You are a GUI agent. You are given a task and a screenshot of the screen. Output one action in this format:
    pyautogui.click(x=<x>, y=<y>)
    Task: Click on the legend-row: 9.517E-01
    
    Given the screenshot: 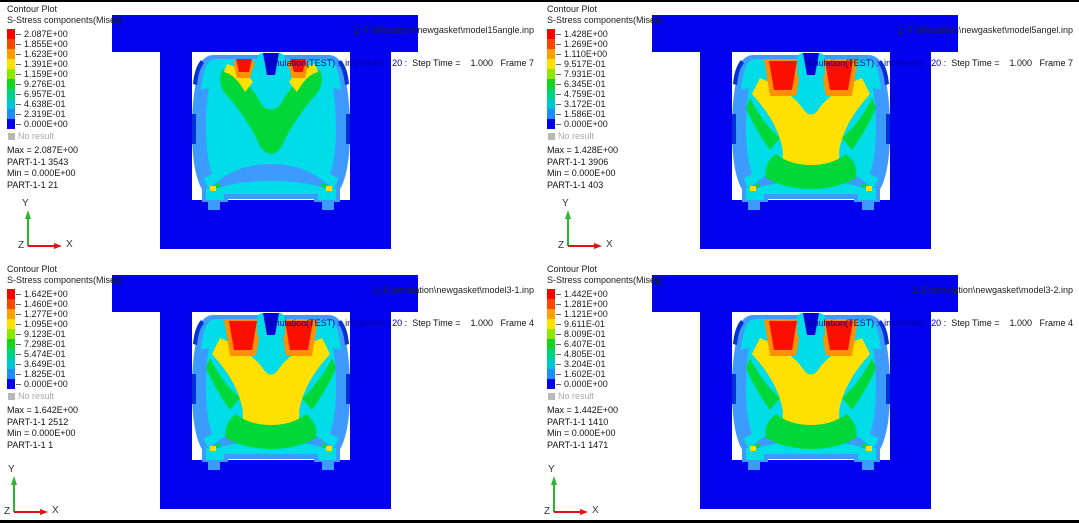 What is the action you would take?
    pyautogui.click(x=605, y=64)
    